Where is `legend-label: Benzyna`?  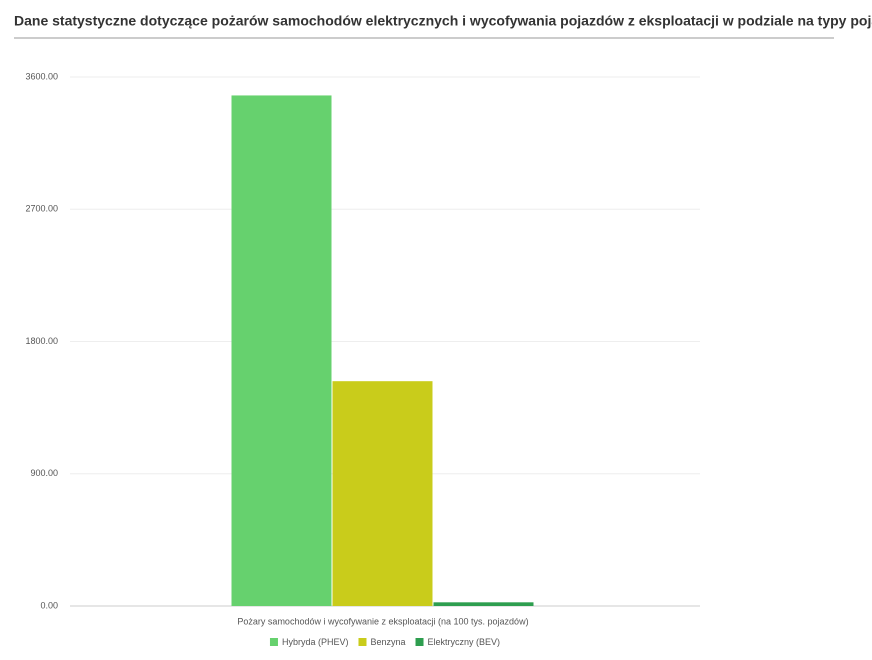 legend-label: Benzyna is located at coordinates (387, 642).